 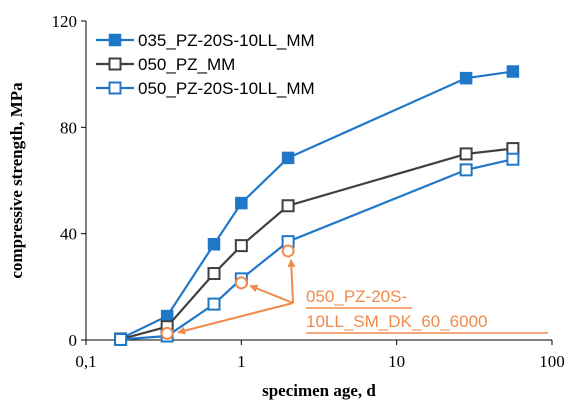 I want to click on x-tick-label: 0,1, so click(x=85, y=361).